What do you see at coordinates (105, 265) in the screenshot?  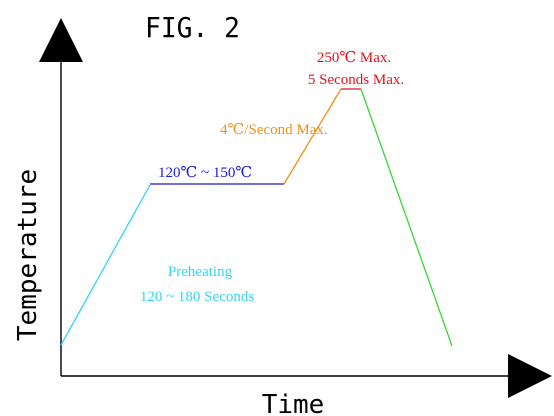 I see `preheat-ramp-line` at bounding box center [105, 265].